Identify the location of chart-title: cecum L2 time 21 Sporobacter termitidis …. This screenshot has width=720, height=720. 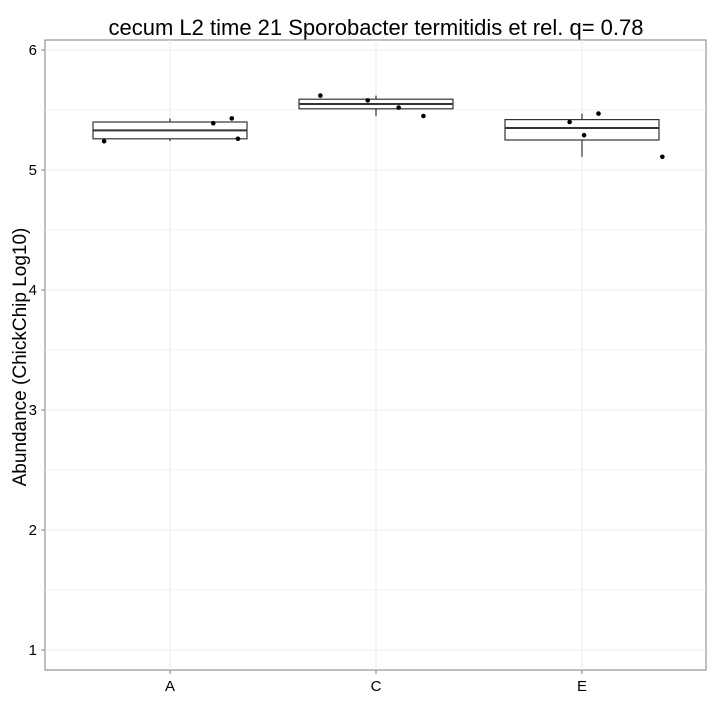
(376, 27).